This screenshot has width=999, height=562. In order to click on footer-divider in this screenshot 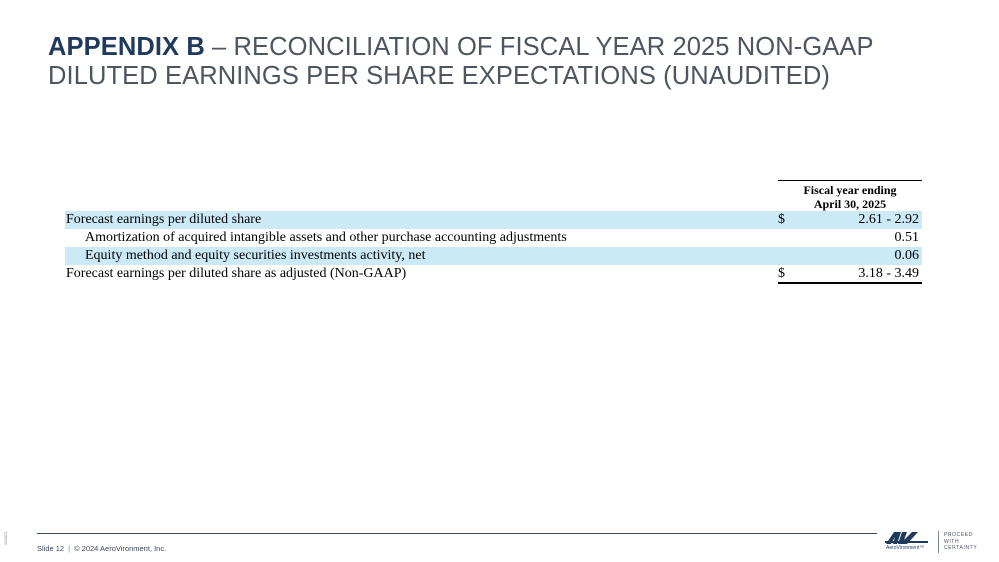, I will do `click(457, 533)`.